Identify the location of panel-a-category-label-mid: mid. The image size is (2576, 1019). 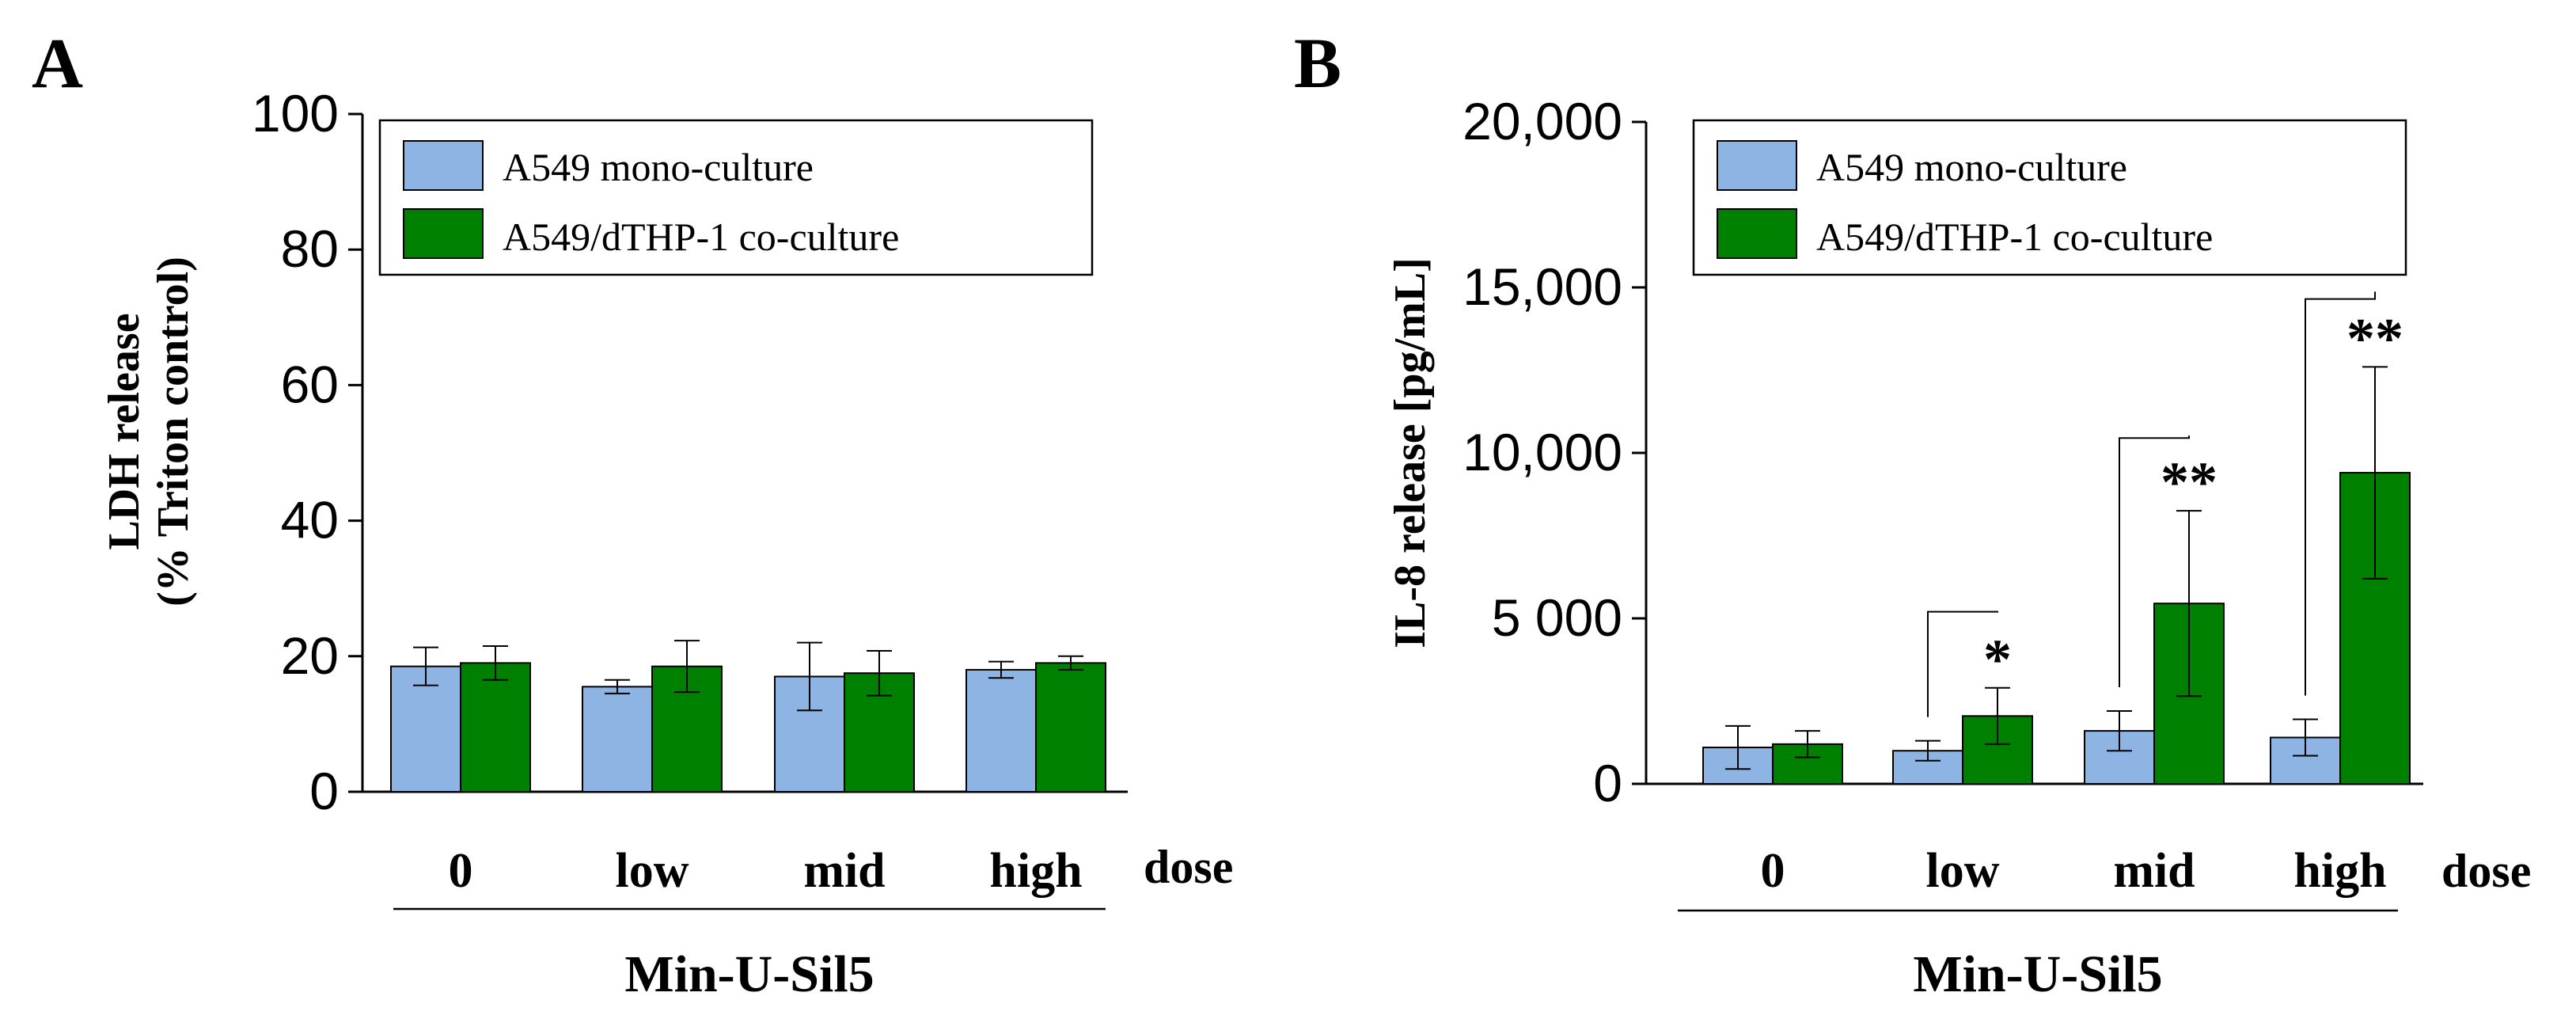
(844, 871).